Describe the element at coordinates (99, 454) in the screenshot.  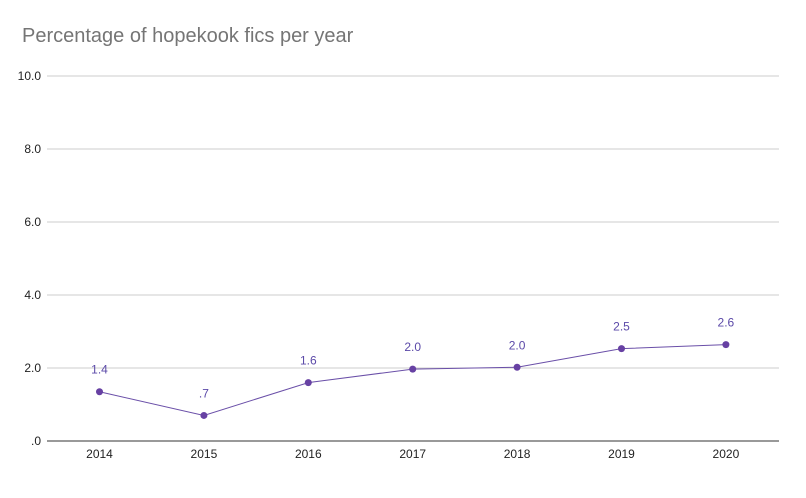
I see `x-tick-label: 2014` at that location.